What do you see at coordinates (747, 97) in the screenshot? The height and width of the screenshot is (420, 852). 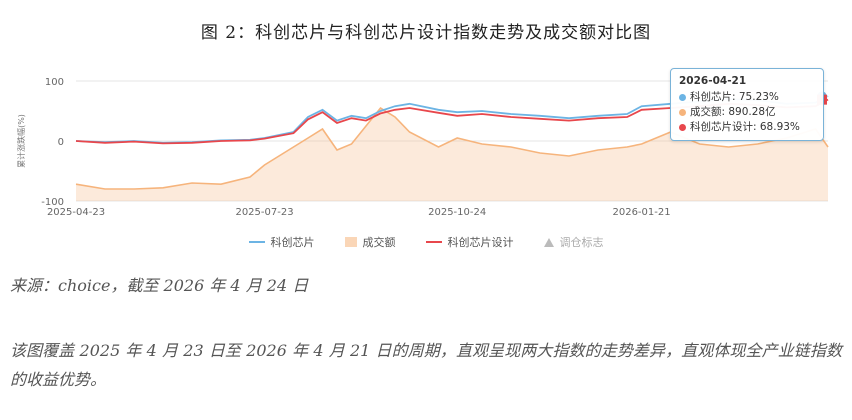 I see `tooltip-row: 科创芯片: 75.23%` at bounding box center [747, 97].